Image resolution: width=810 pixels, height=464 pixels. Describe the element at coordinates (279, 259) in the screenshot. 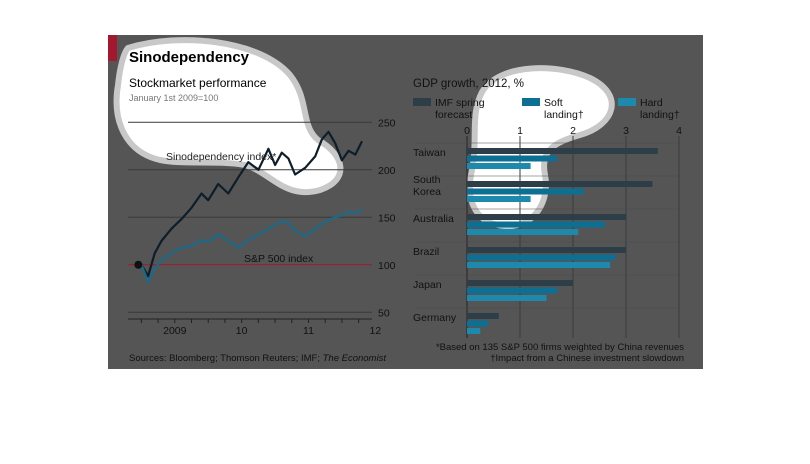

I see `sp500-series-label: S&P 500 index` at that location.